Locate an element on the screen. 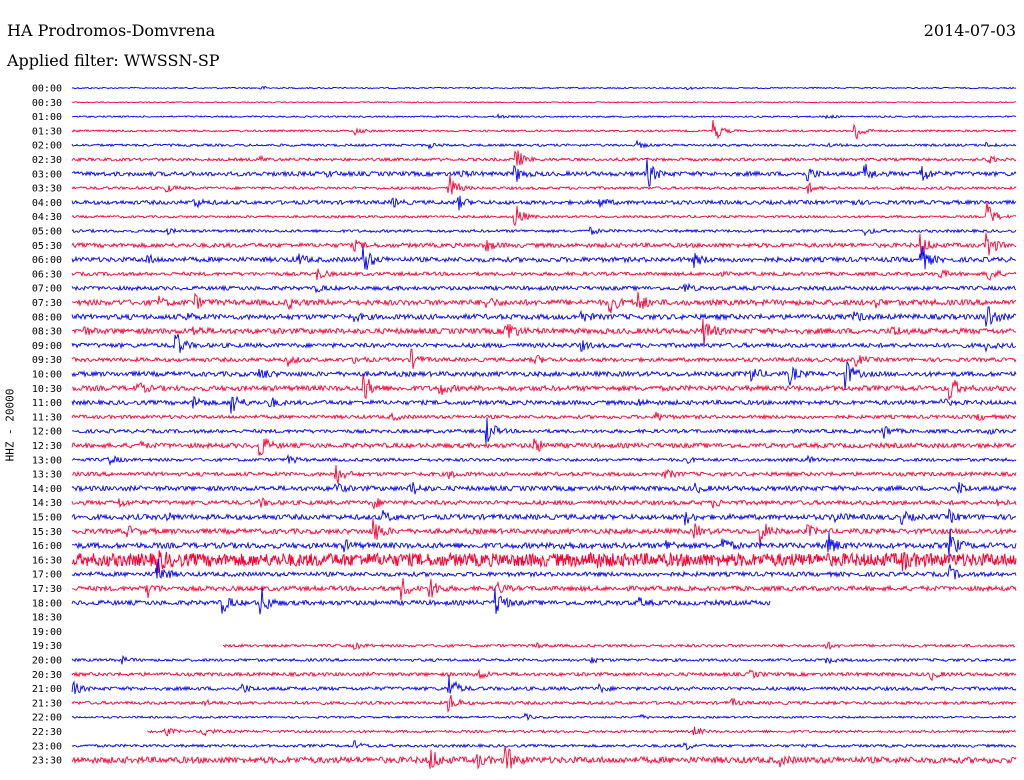 The image size is (1024, 780). time-tick-label: 11:00 is located at coordinates (47, 403).